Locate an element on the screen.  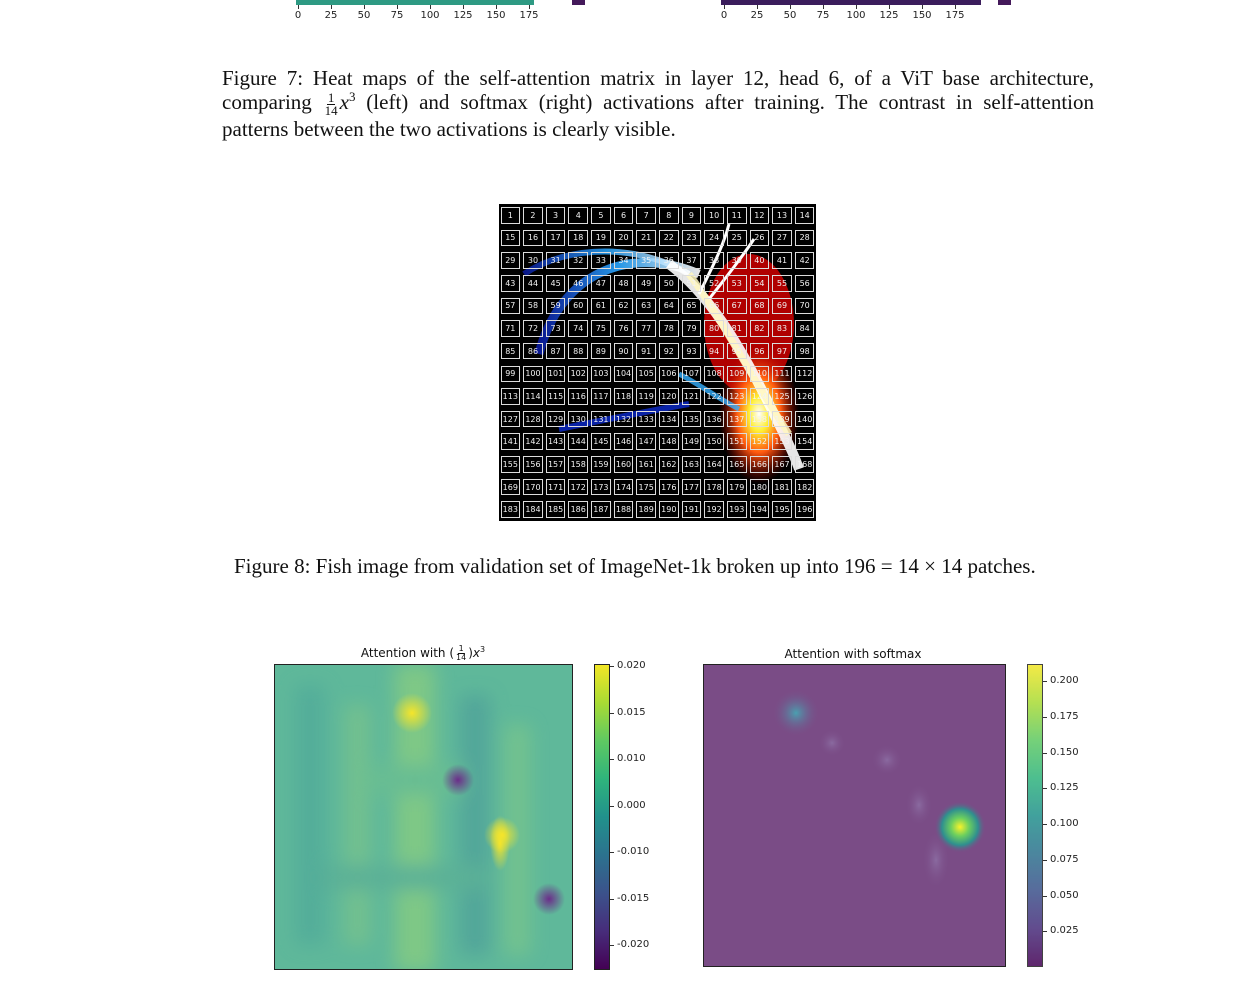
patch-cell: 87 is located at coordinates (555, 351).